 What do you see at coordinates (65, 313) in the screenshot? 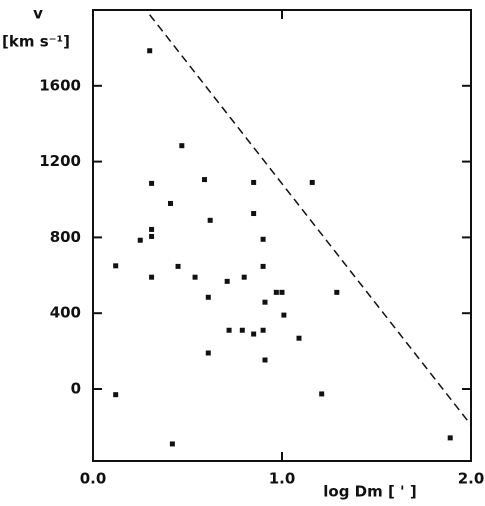
I see `y-tick-label: 400` at bounding box center [65, 313].